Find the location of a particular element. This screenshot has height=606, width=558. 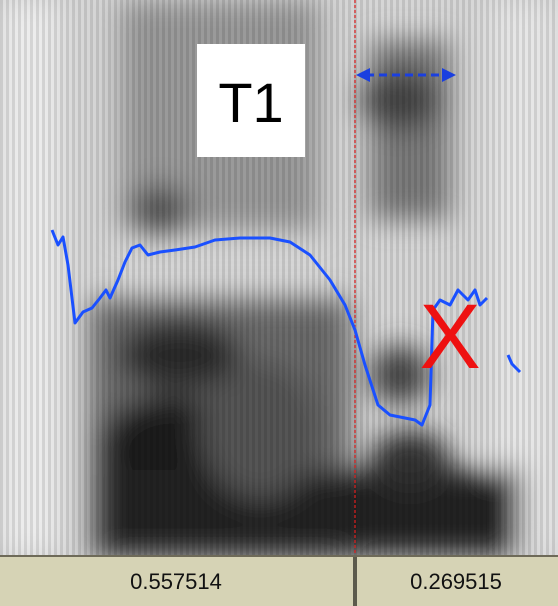

duration-label: 0.557514 is located at coordinates (176, 581).